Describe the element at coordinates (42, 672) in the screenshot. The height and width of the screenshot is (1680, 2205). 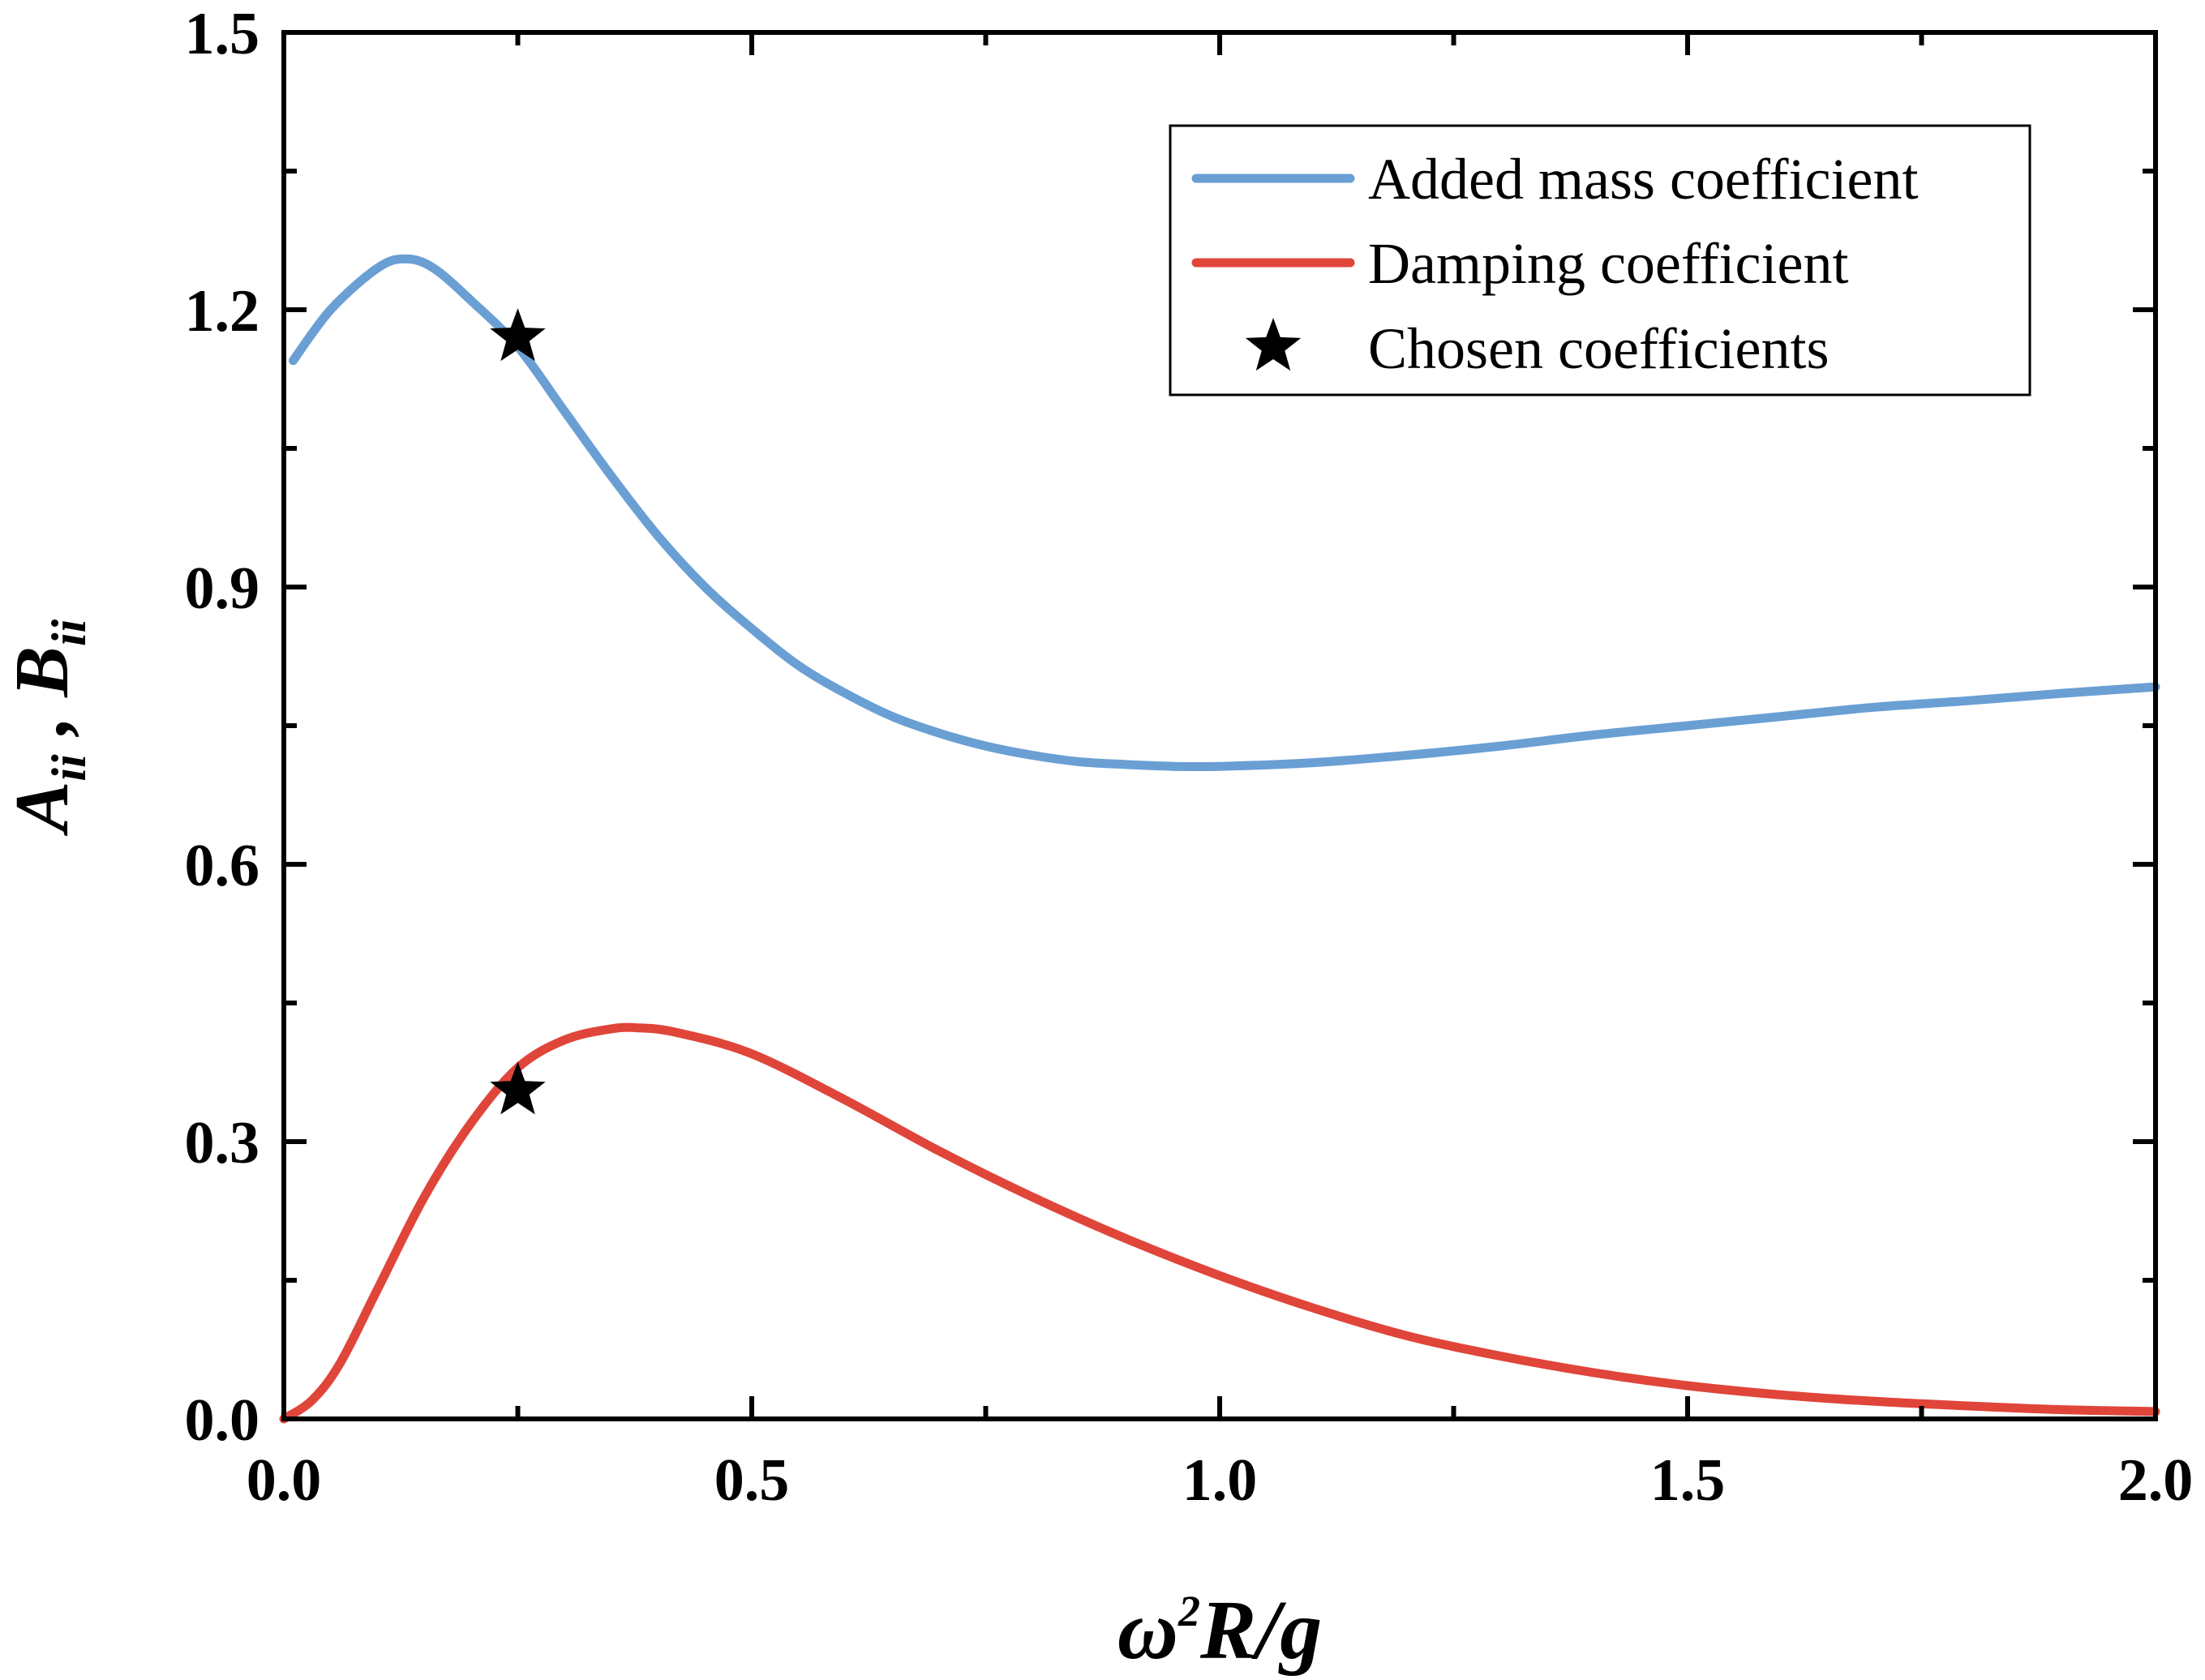
I see `y-axis-title-b: B` at that location.